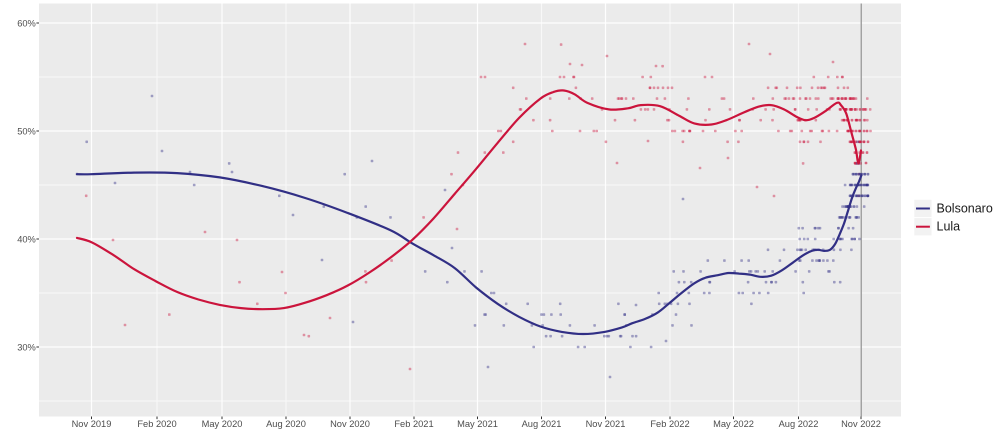  I want to click on svg-text: Nov 2021, so click(606, 424).